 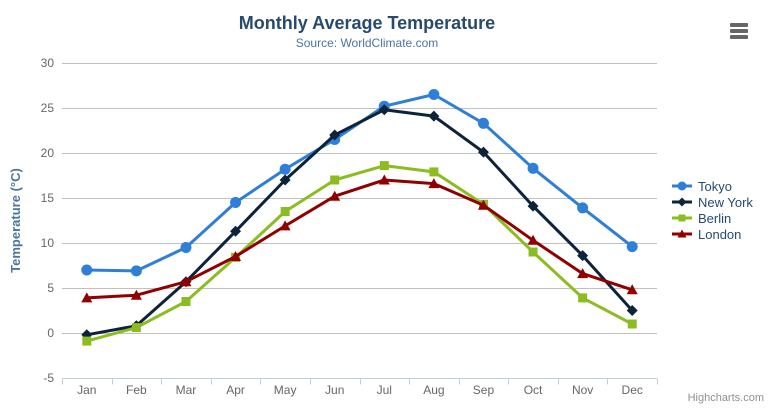 What do you see at coordinates (285, 390) in the screenshot?
I see `svg-text: May` at bounding box center [285, 390].